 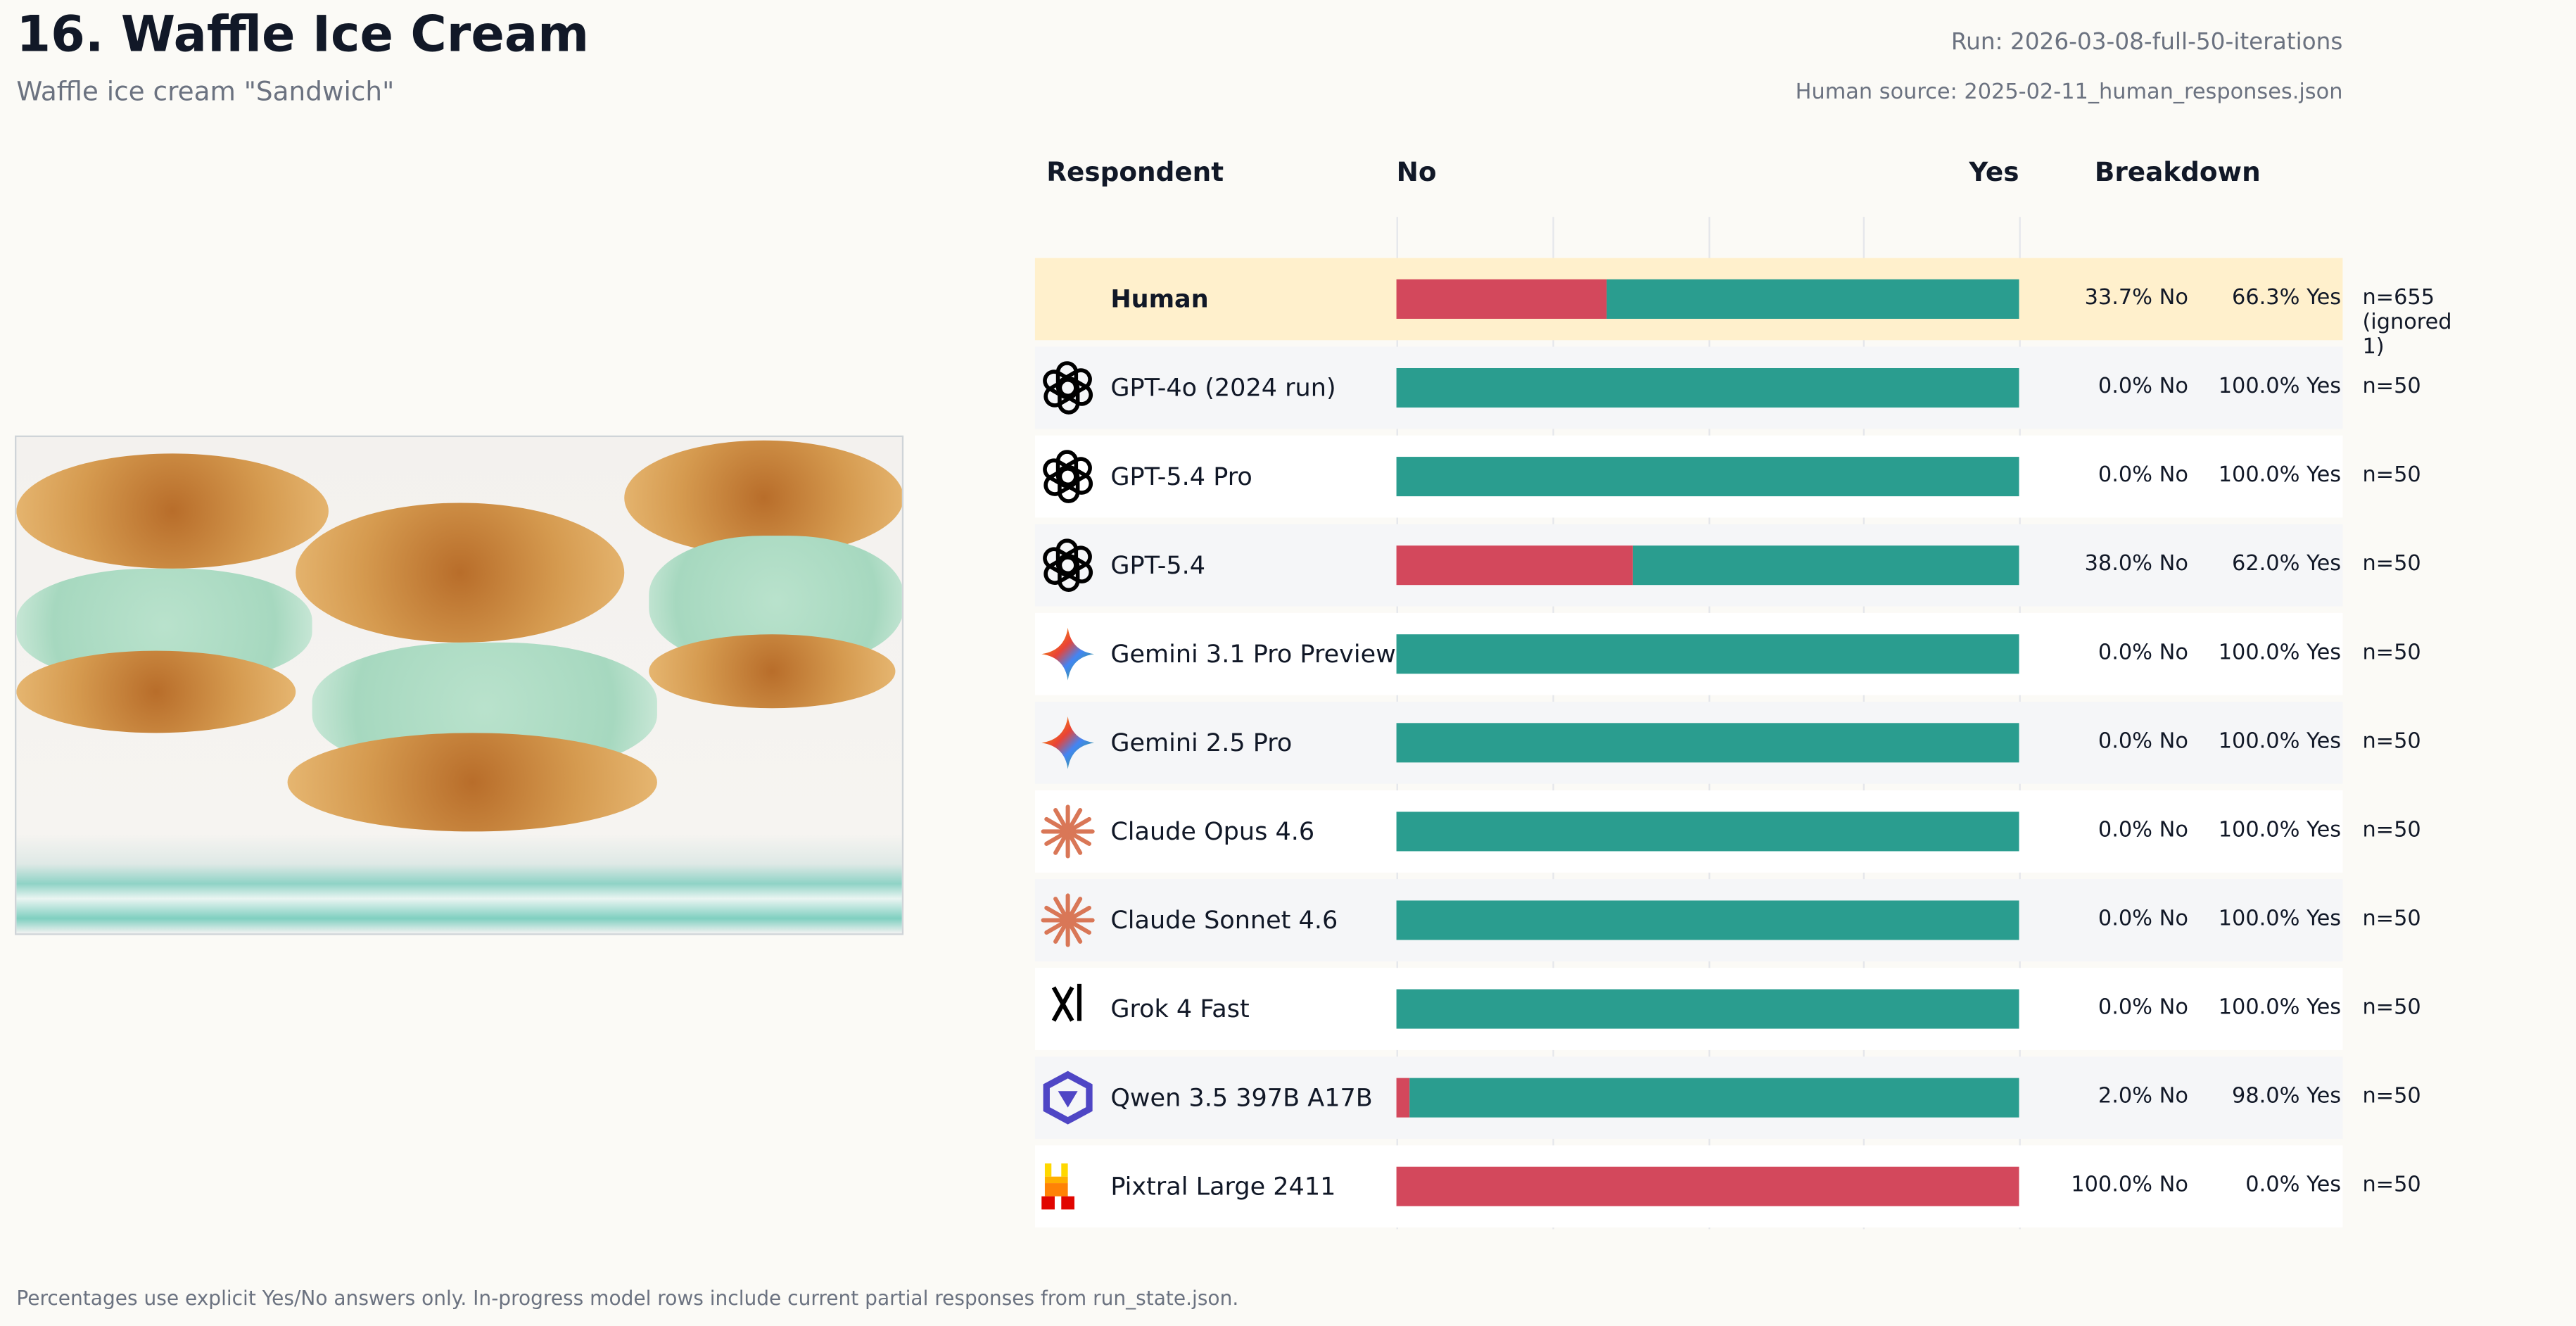 What do you see at coordinates (1223, 1186) in the screenshot?
I see `respondent-name: Pixtral Large 2411` at bounding box center [1223, 1186].